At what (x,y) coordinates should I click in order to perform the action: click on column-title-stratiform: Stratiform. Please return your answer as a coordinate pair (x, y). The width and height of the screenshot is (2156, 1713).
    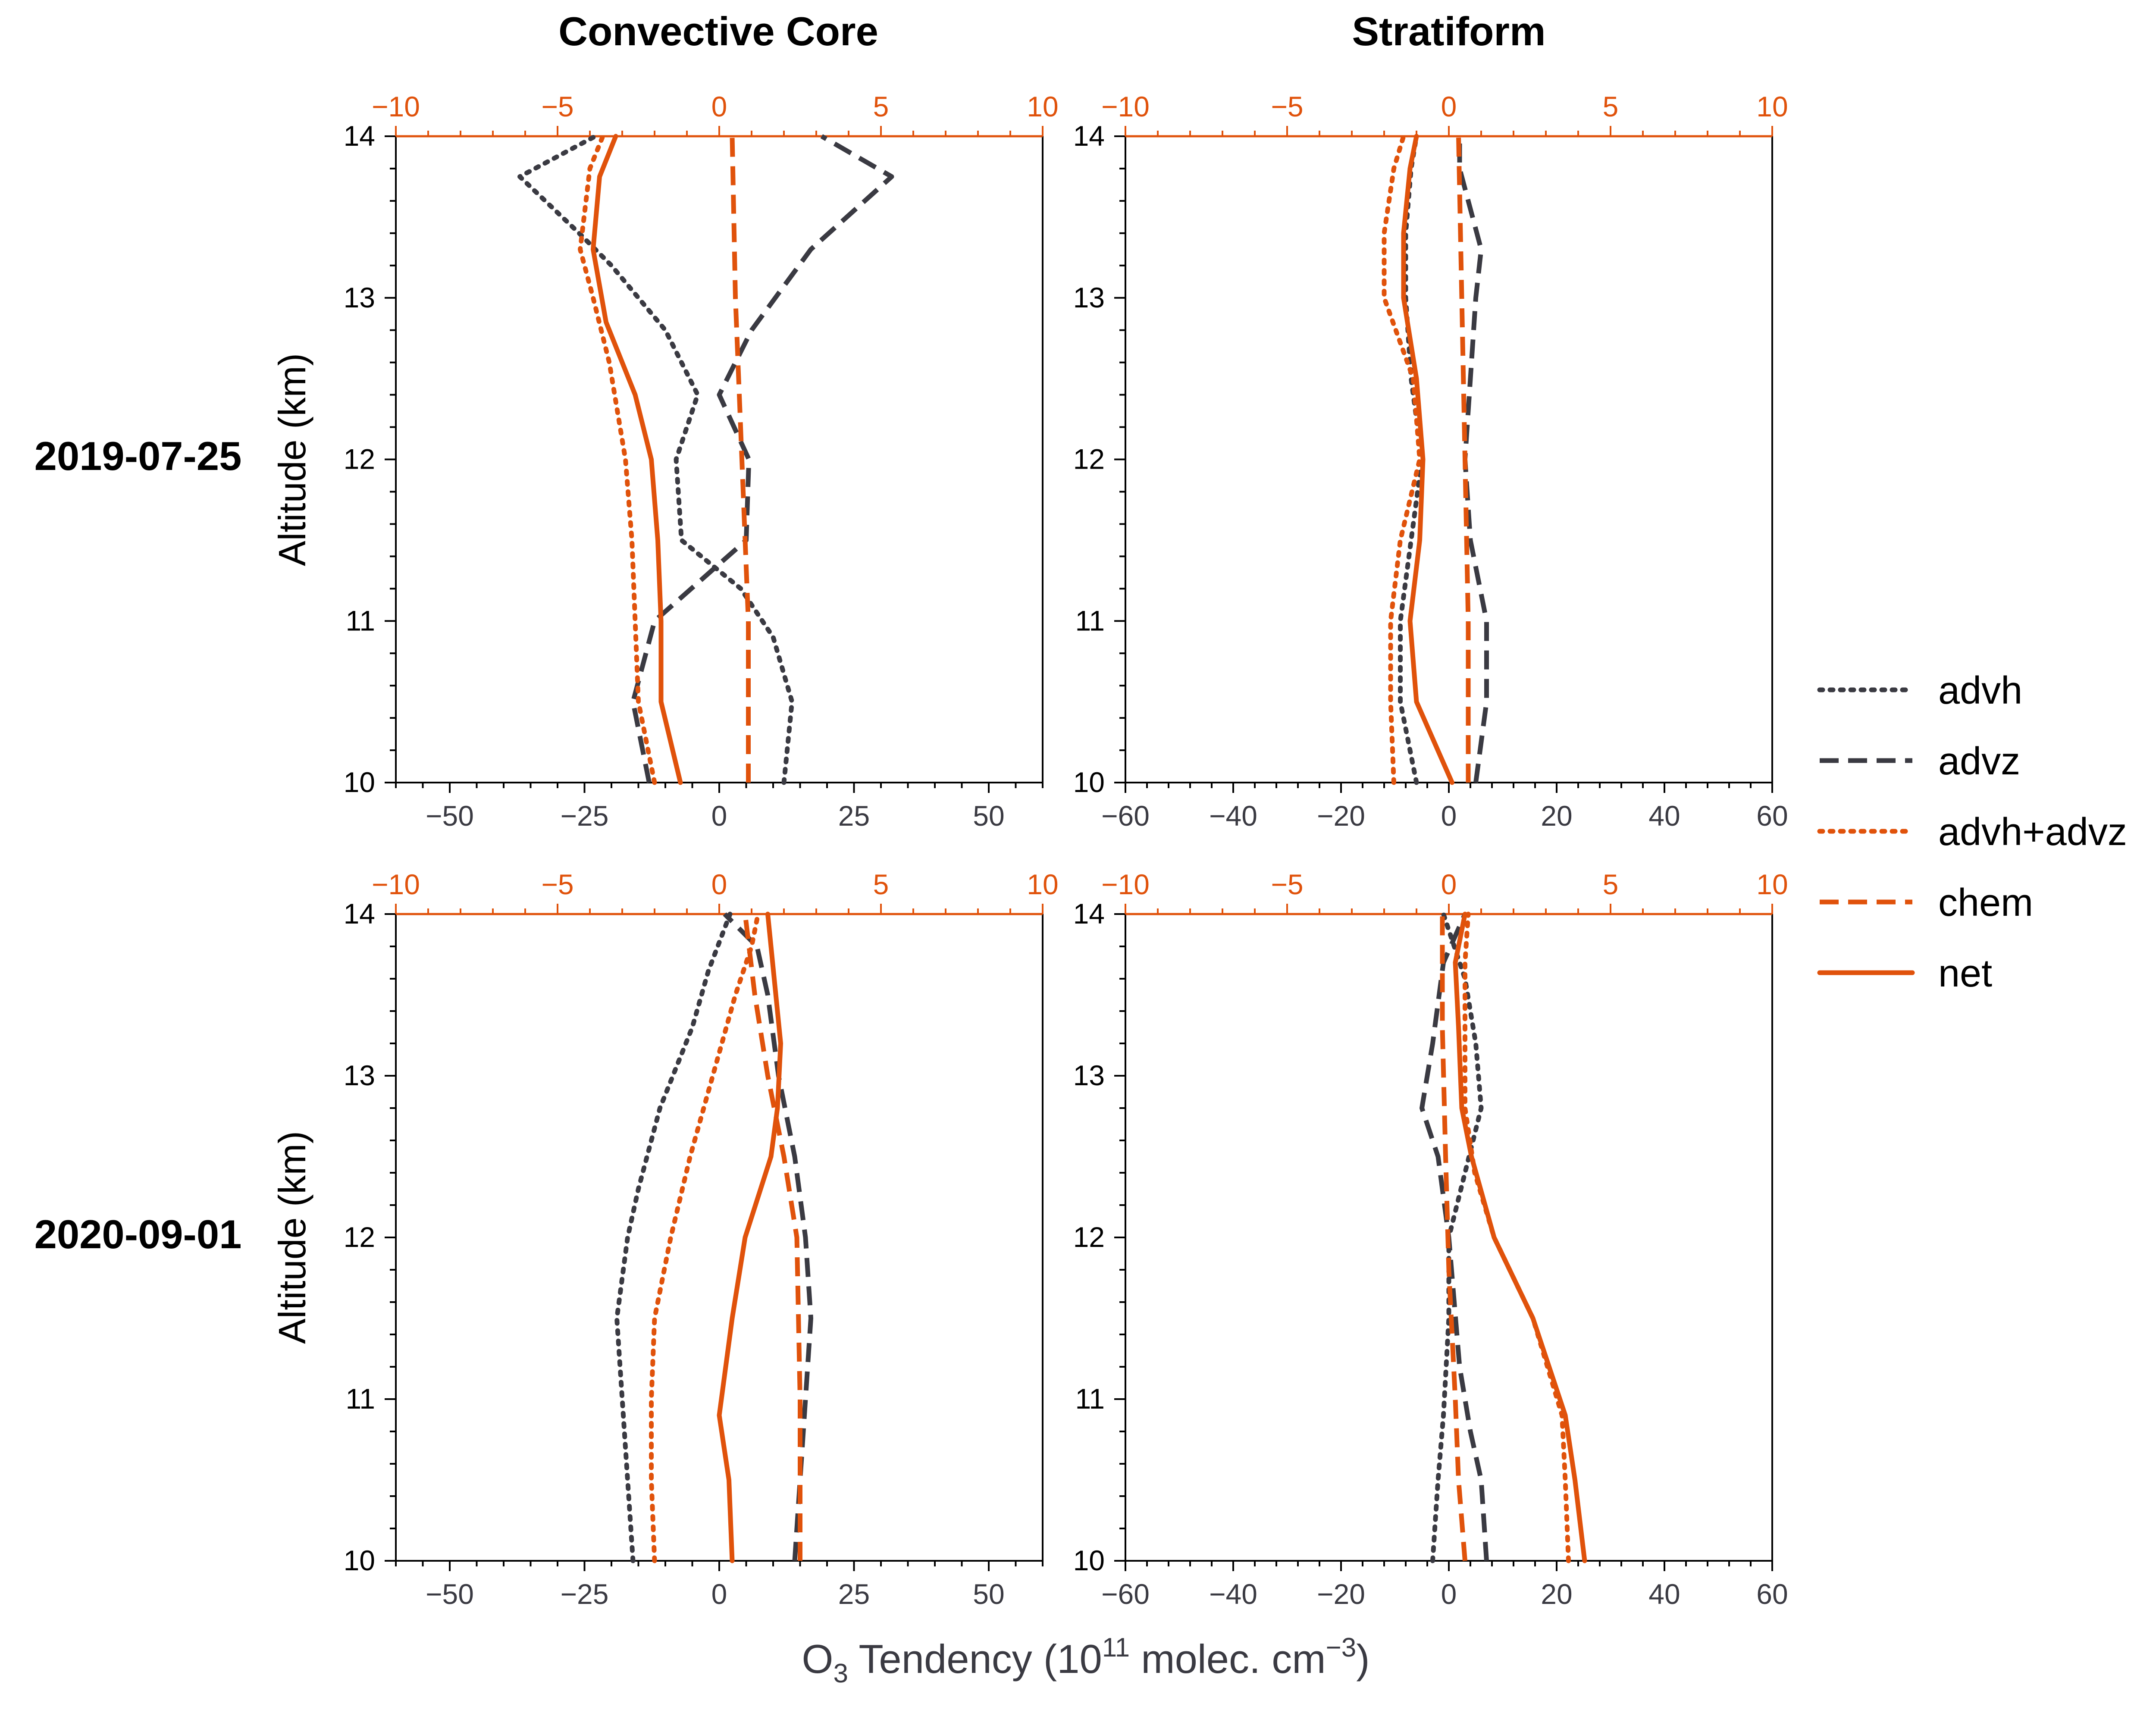
    Looking at the image, I should click on (1448, 31).